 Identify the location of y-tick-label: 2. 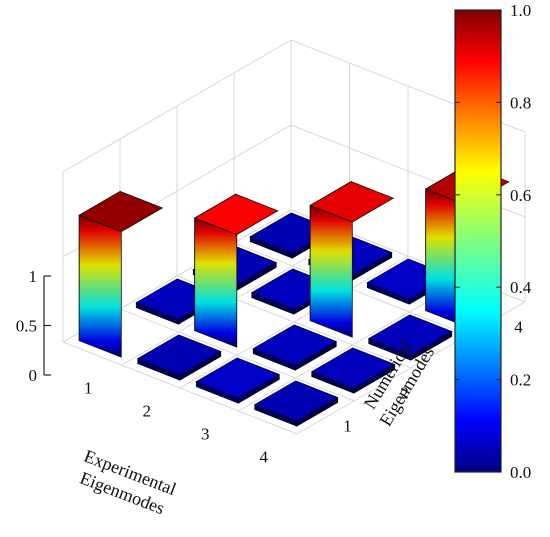
(404, 393).